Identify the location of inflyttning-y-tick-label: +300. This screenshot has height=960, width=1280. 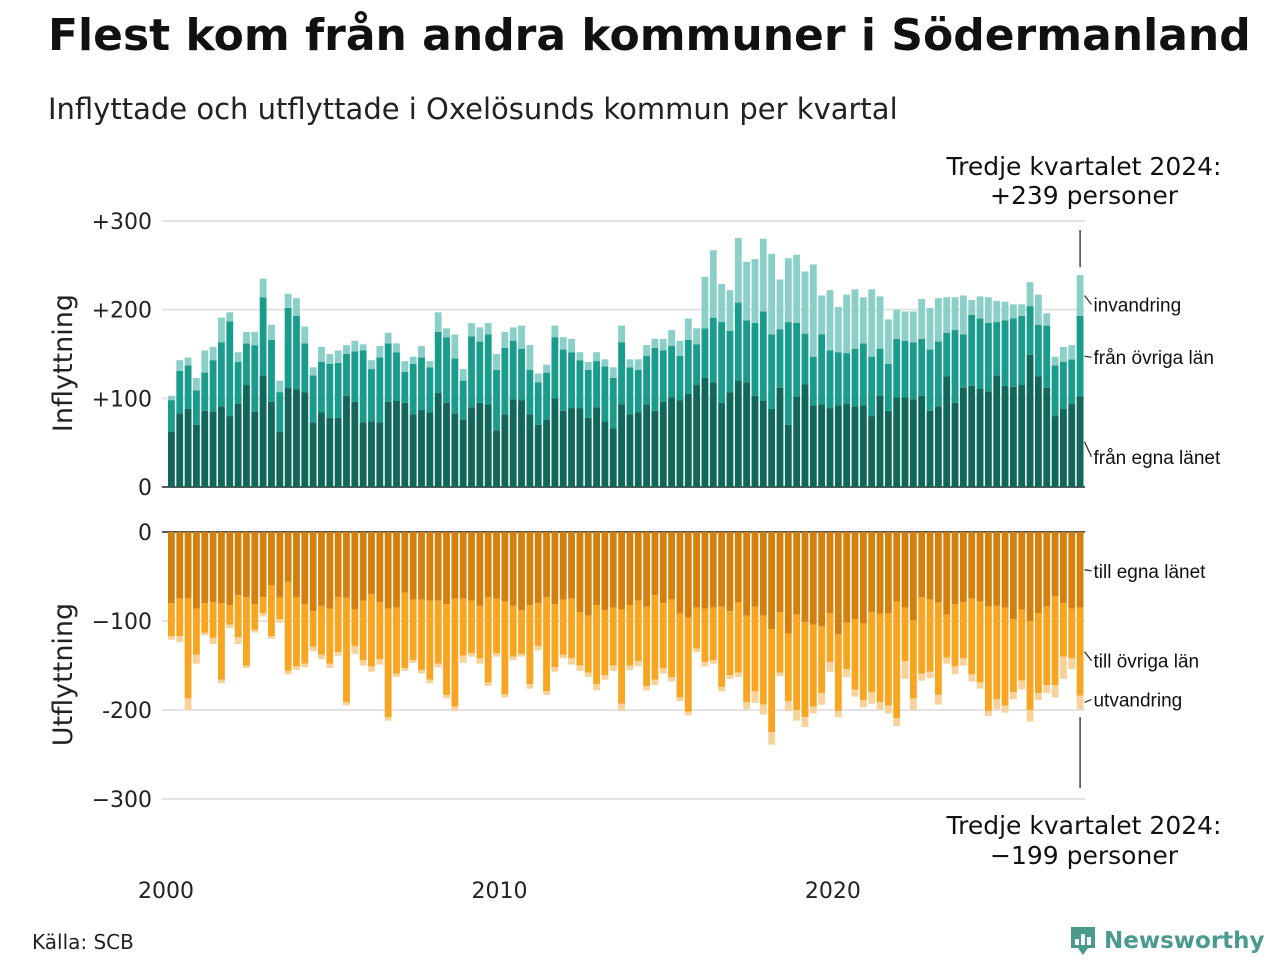
(122, 222).